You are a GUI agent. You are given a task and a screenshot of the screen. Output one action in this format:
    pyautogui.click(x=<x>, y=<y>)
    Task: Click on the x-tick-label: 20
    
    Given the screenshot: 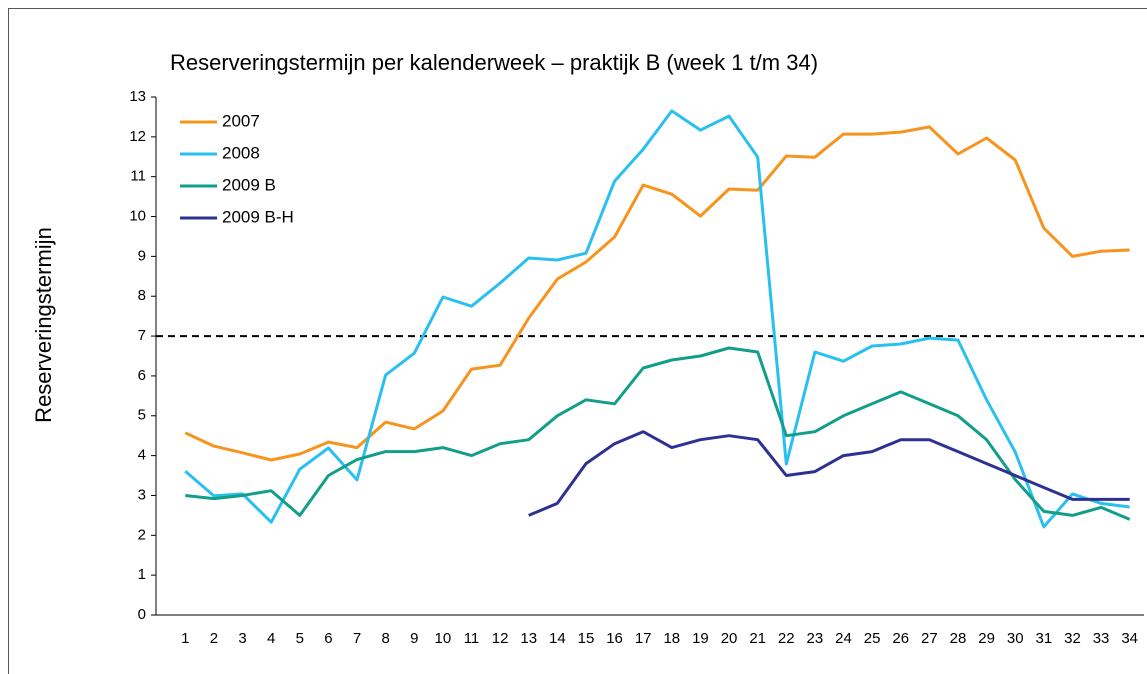 What is the action you would take?
    pyautogui.click(x=729, y=638)
    